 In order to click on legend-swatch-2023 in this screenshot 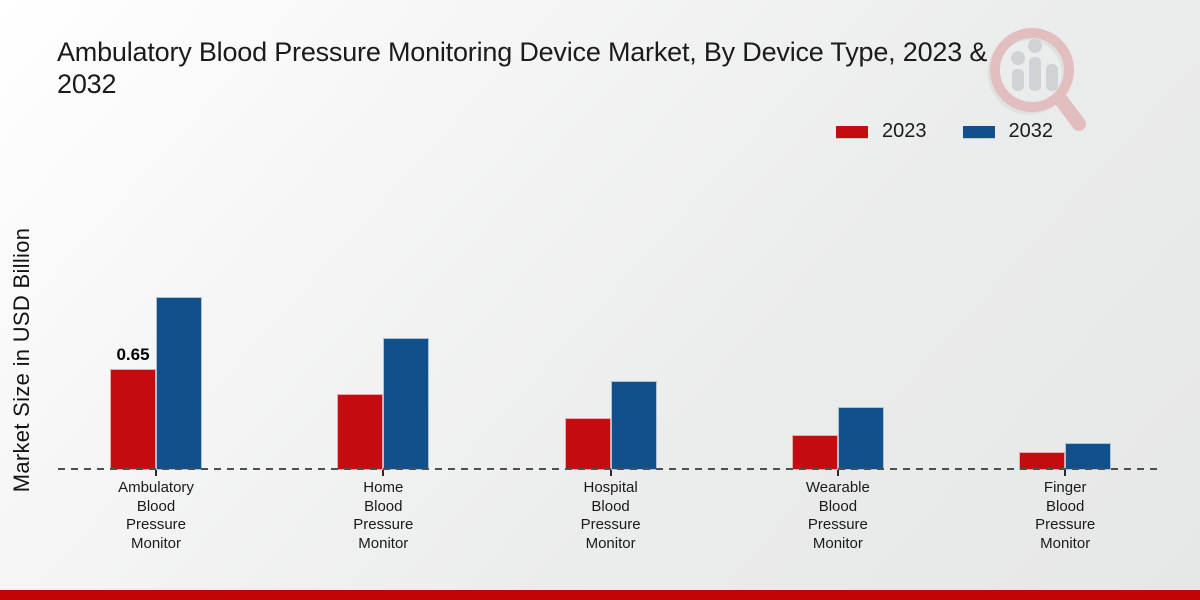, I will do `click(852, 131)`.